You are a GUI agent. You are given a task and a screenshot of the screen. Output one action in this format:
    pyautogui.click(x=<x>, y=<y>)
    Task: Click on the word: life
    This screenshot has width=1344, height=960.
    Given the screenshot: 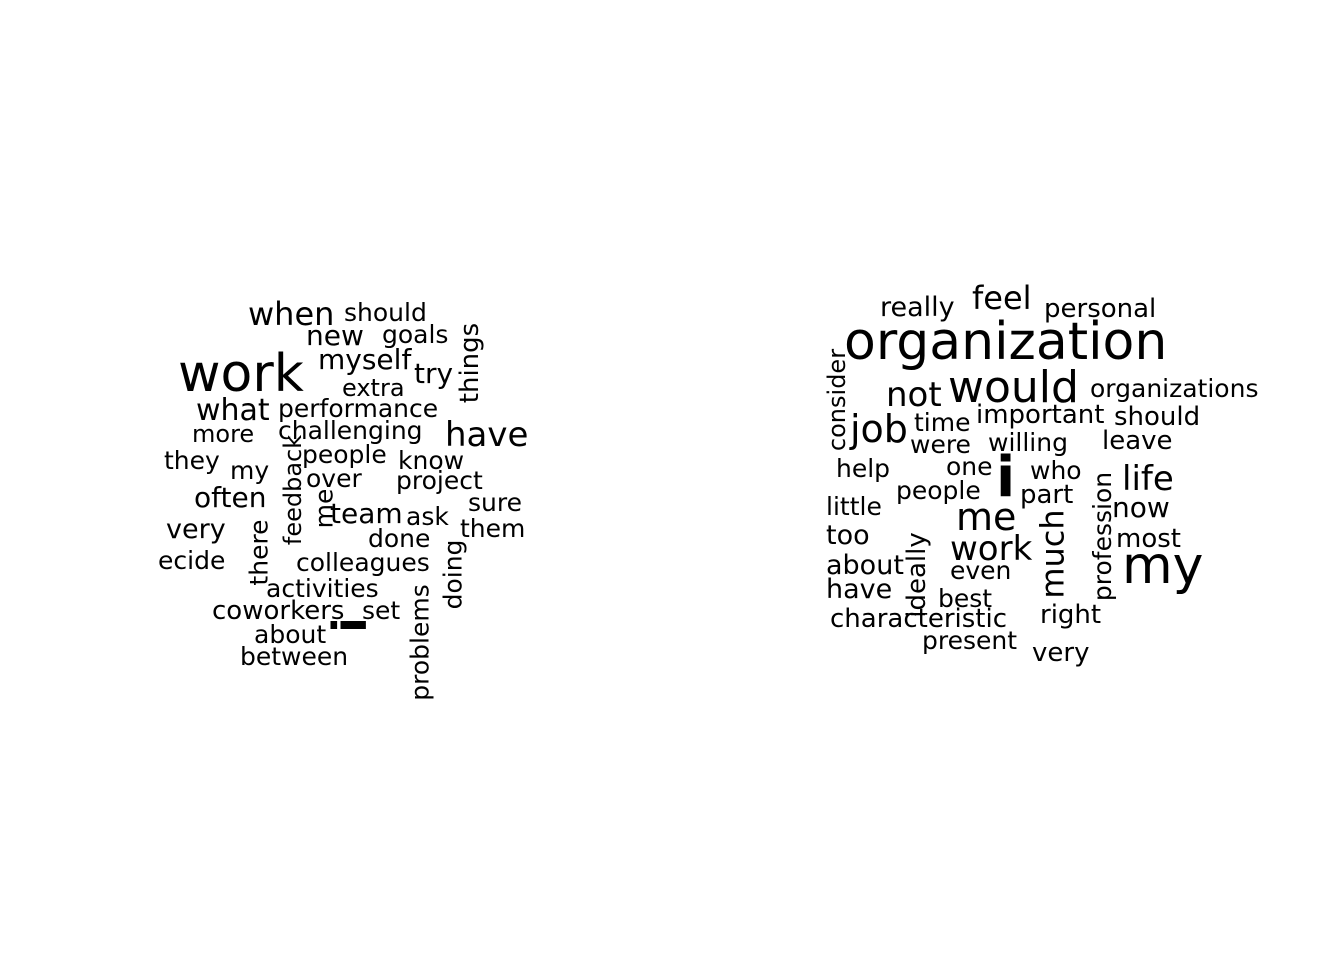 What is the action you would take?
    pyautogui.click(x=1148, y=479)
    